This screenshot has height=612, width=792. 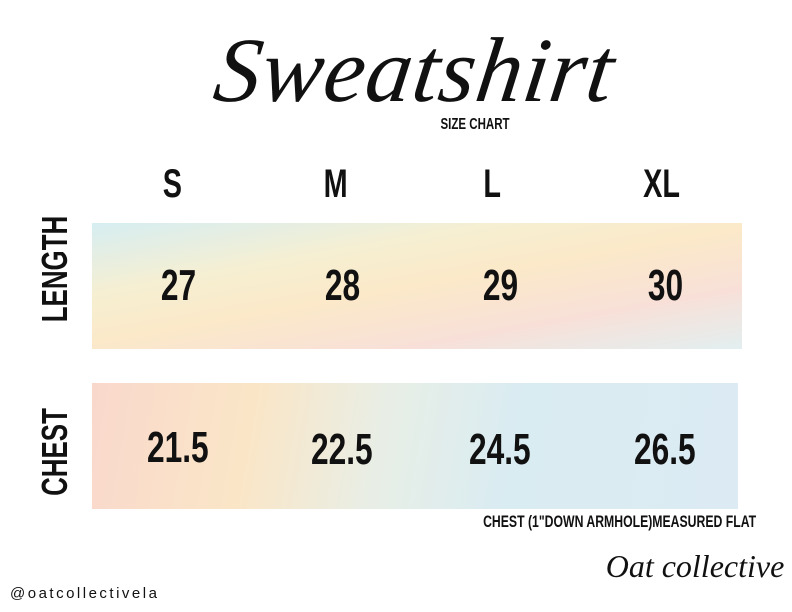 I want to click on chest-value-m: 22.5, so click(x=342, y=449).